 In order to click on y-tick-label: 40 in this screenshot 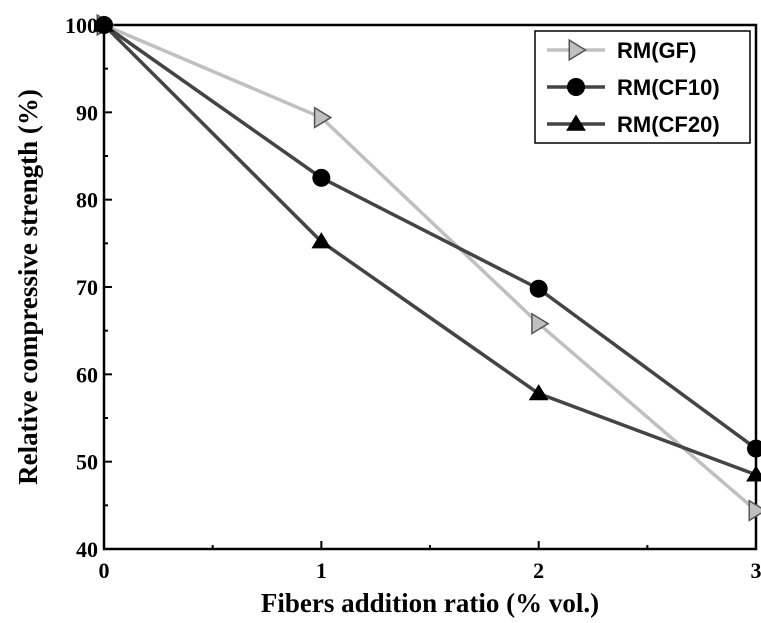, I will do `click(87, 549)`.